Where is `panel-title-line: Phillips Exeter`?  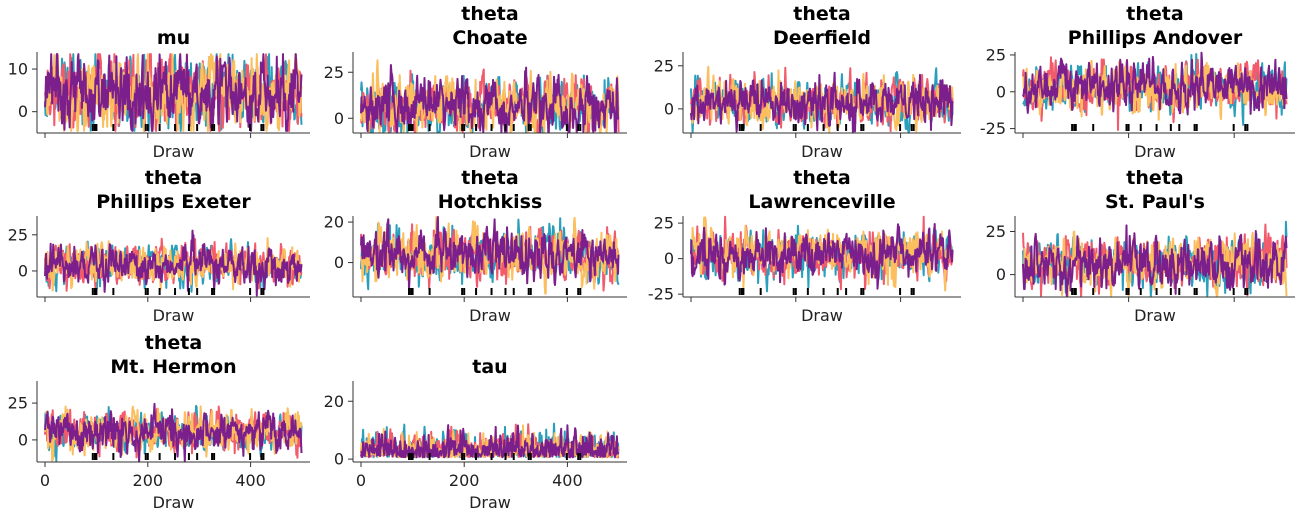 panel-title-line: Phillips Exeter is located at coordinates (173, 202).